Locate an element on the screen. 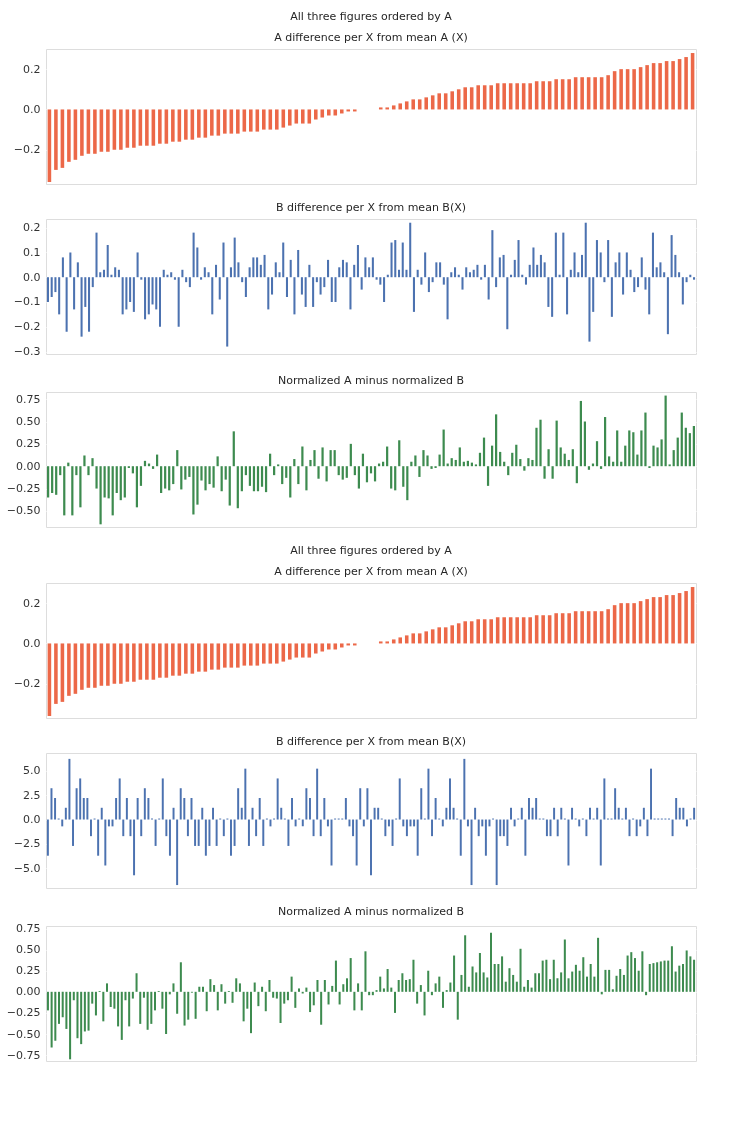 This screenshot has height=1141, width=744. chart-title: Normalized A minus normalized B is located at coordinates (371, 911).